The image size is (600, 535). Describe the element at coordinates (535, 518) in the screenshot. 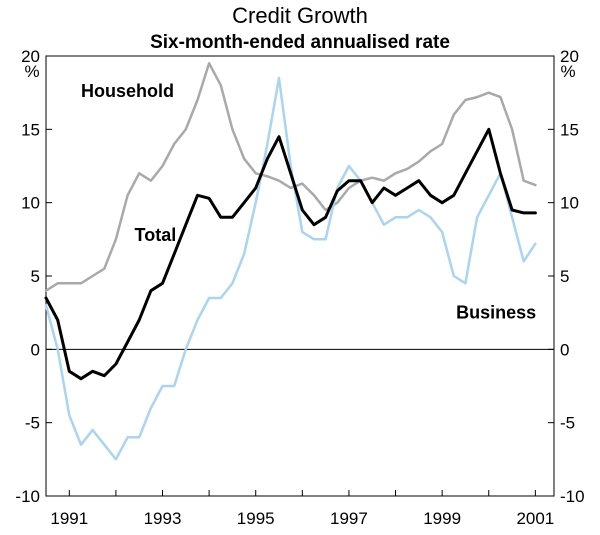

I see `x-tick-label: 2001` at that location.